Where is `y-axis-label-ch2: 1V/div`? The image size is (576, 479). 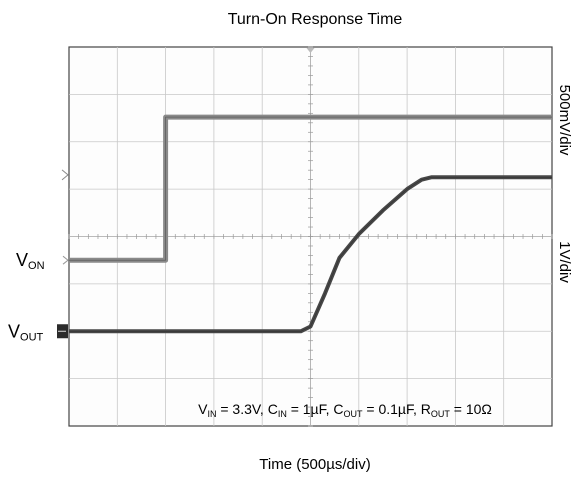
y-axis-label-ch2: 1V/div is located at coordinates (564, 262).